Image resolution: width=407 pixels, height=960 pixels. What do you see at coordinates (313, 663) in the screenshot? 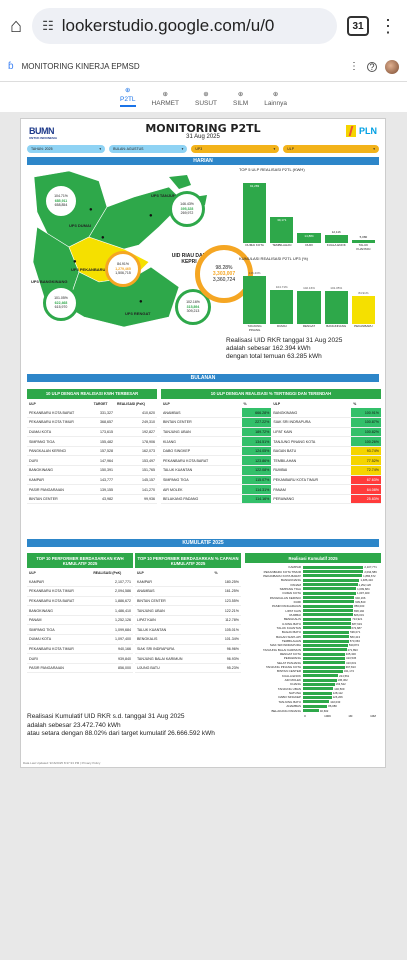
I see `kumulatif-bar-row: SELAT PANJANG 413,631` at bounding box center [313, 663].